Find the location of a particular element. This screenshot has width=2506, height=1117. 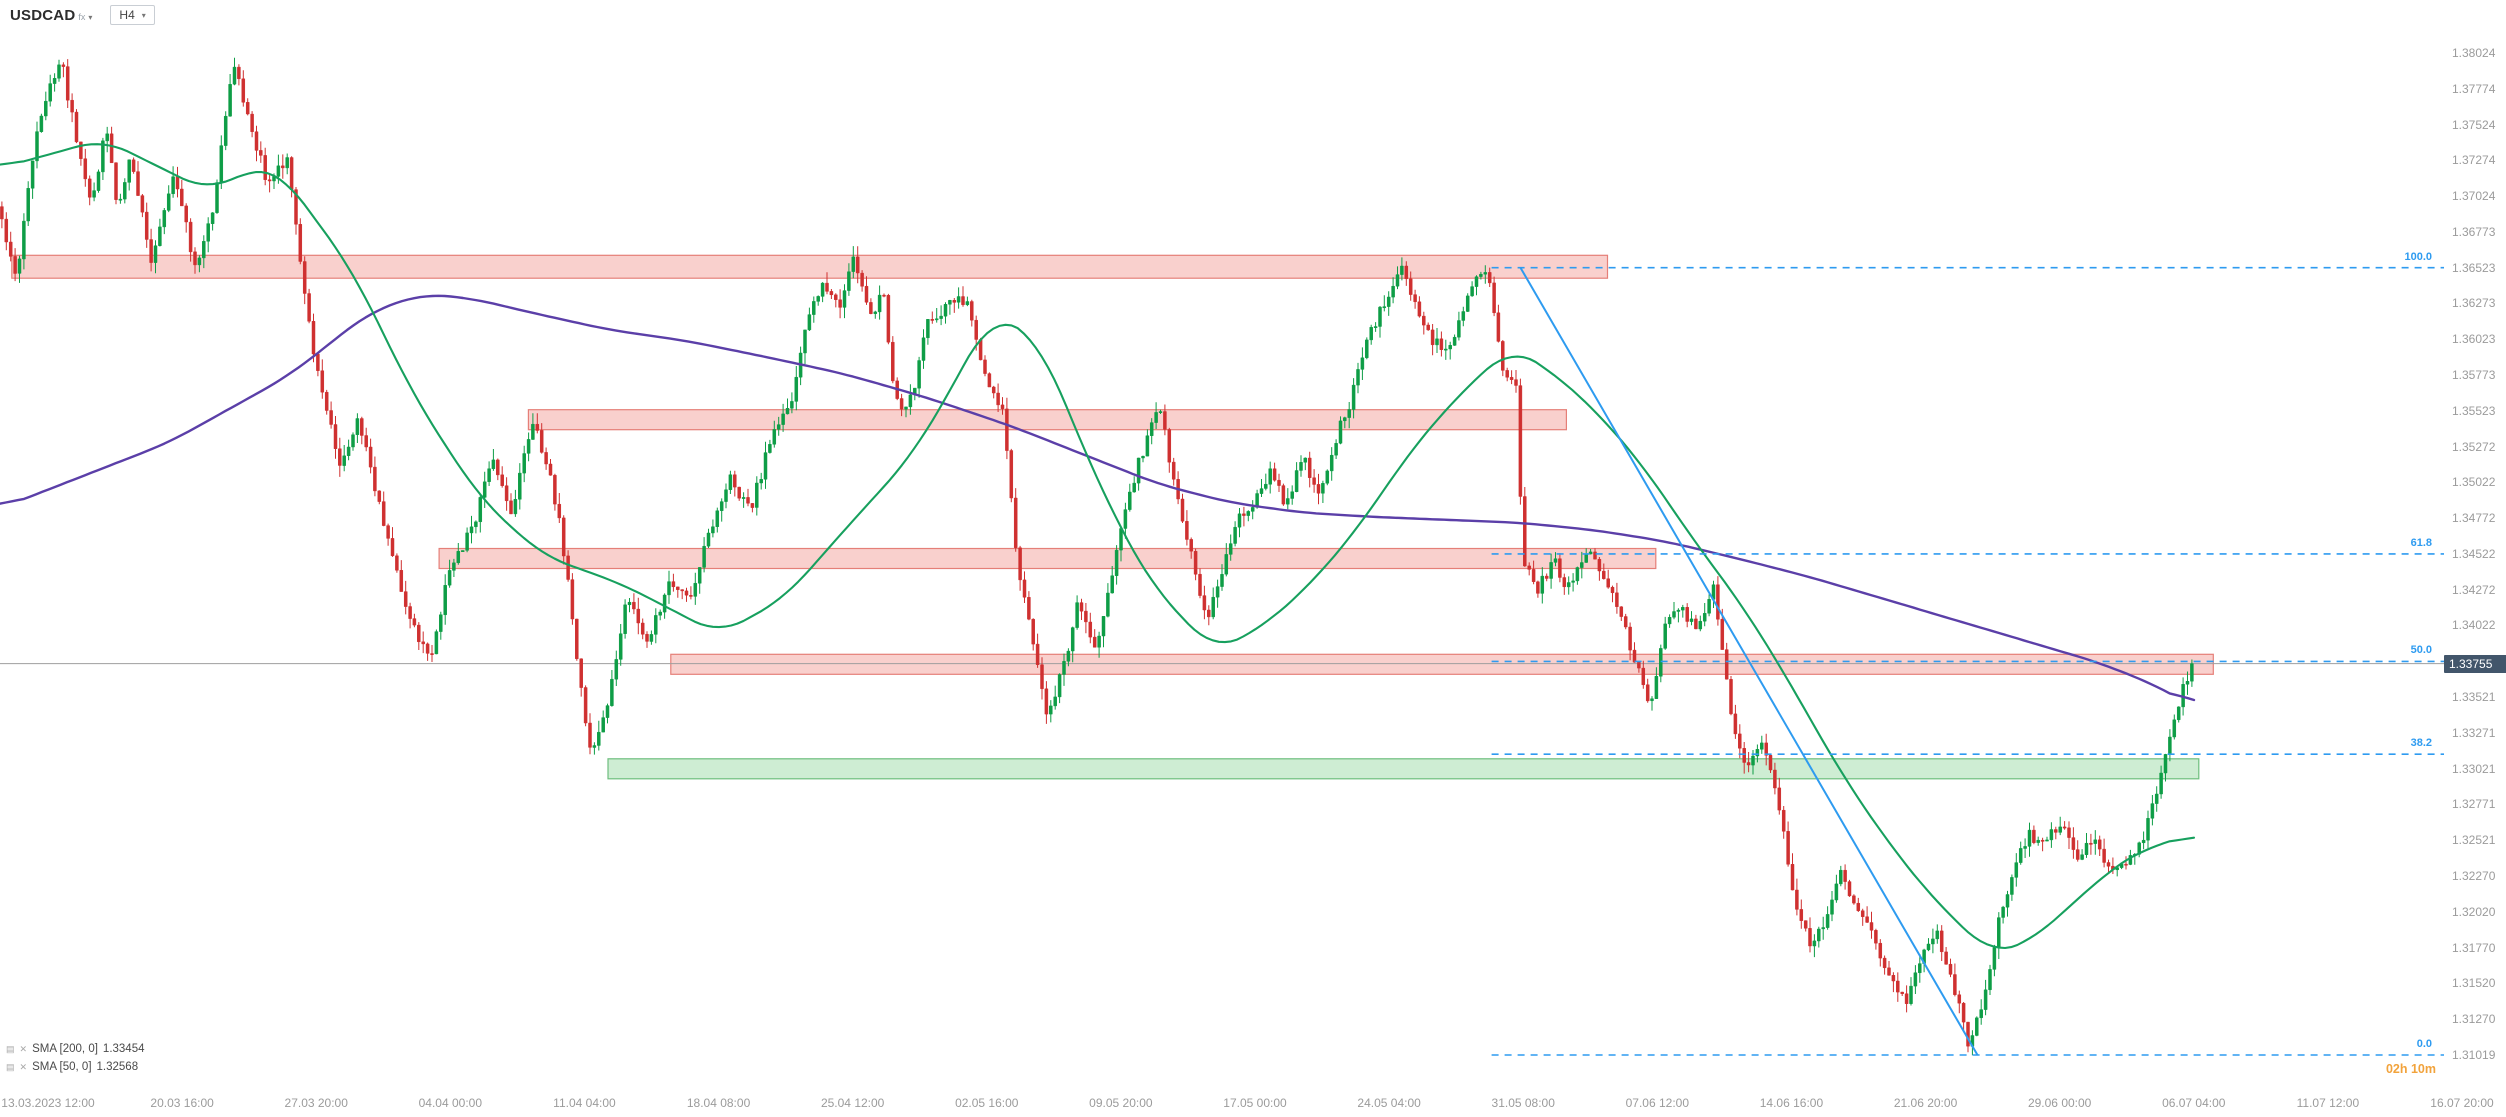

price-axis-tick: 1.38024 is located at coordinates (2474, 53).